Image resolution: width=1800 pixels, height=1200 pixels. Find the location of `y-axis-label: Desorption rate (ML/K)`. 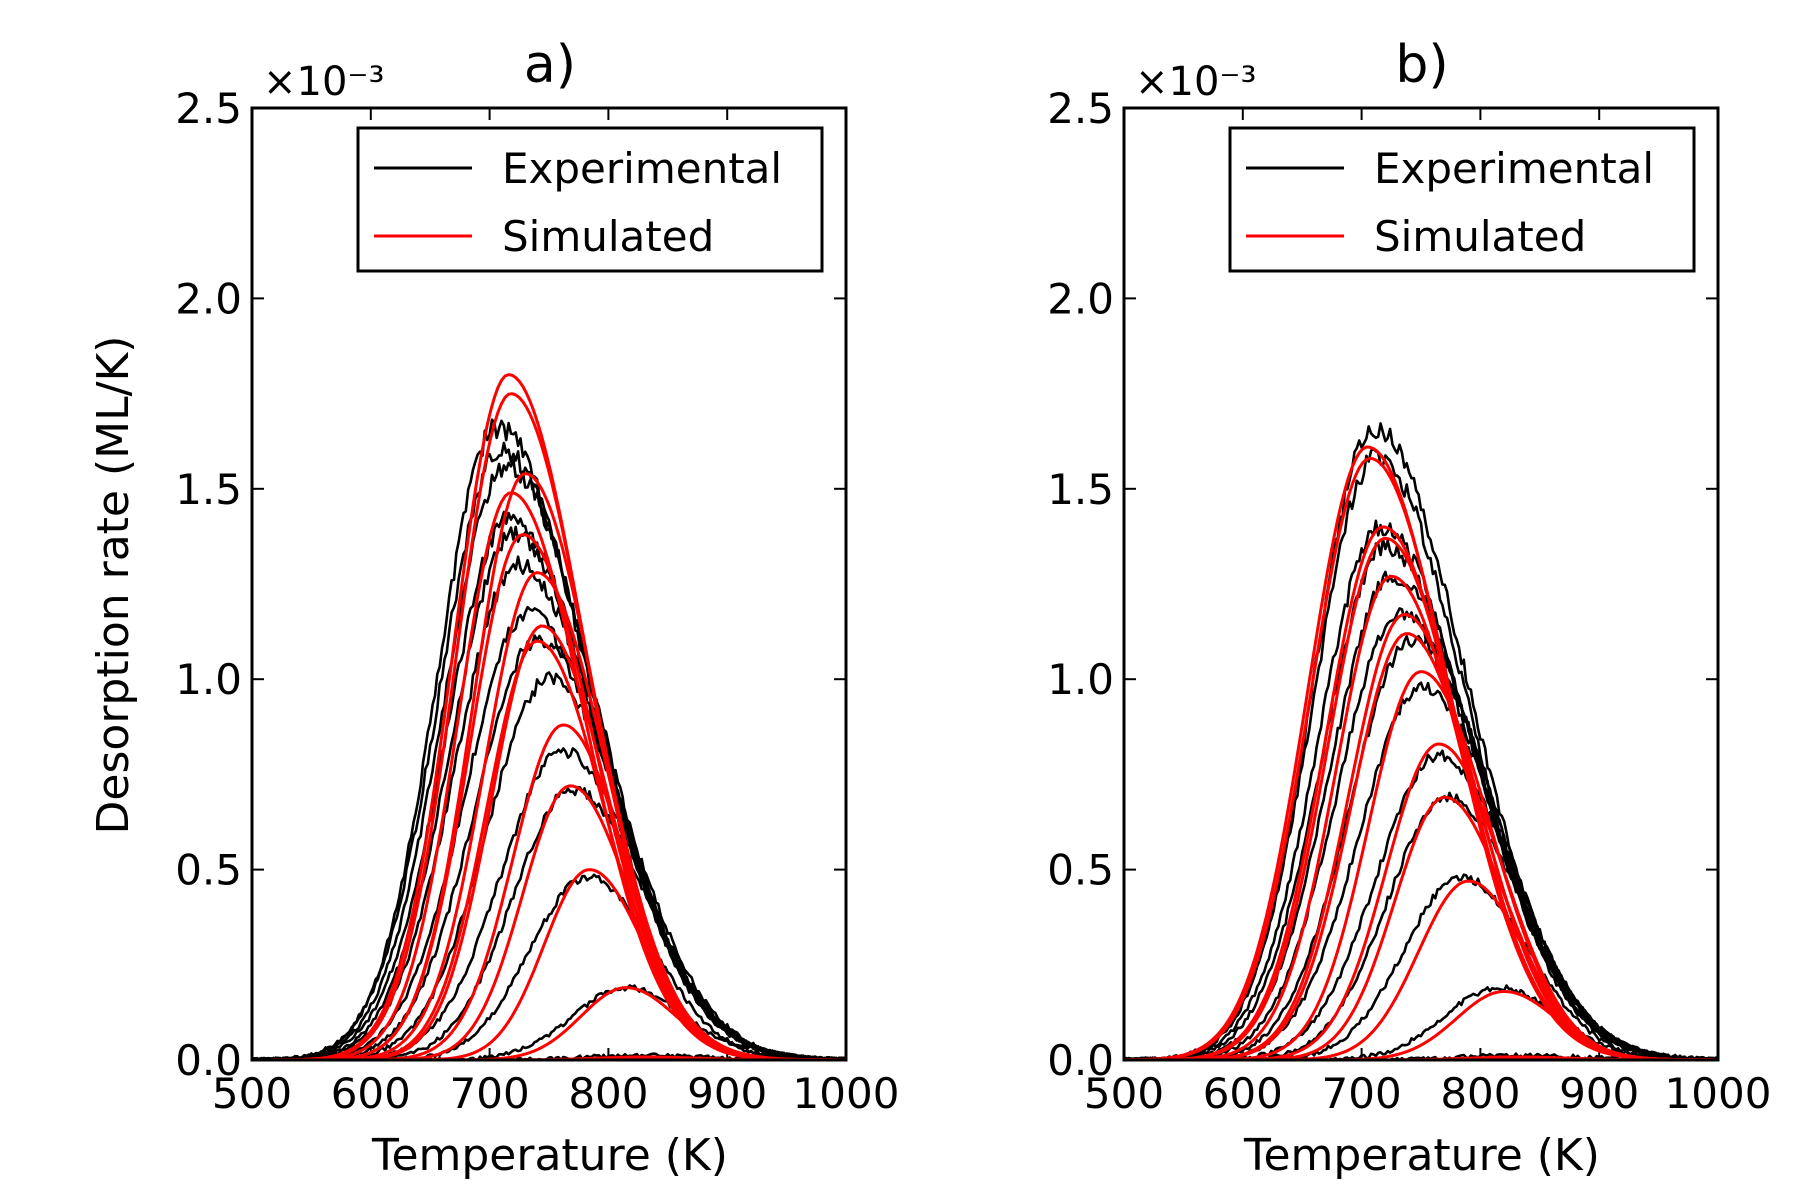

y-axis-label: Desorption rate (ML/K) is located at coordinates (113, 585).